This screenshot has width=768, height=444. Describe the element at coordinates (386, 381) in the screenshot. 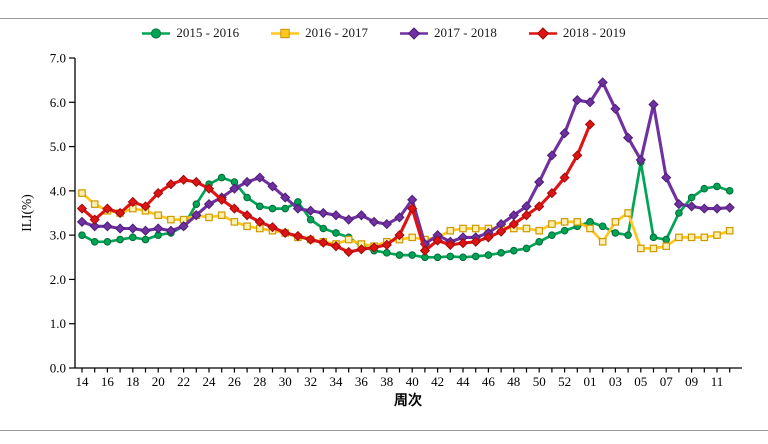

I see `x-tick-label: 38` at that location.